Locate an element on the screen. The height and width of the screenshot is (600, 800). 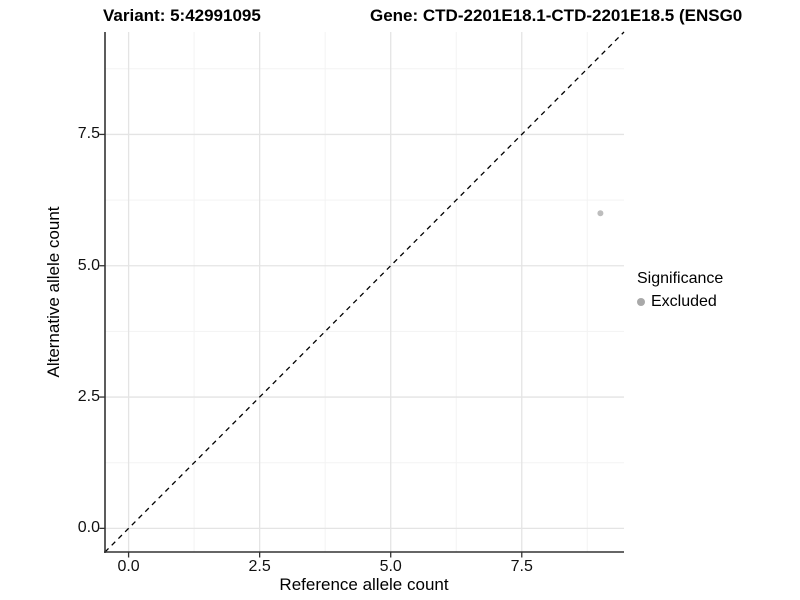
x-tick-label: 5.0 is located at coordinates (390, 566).